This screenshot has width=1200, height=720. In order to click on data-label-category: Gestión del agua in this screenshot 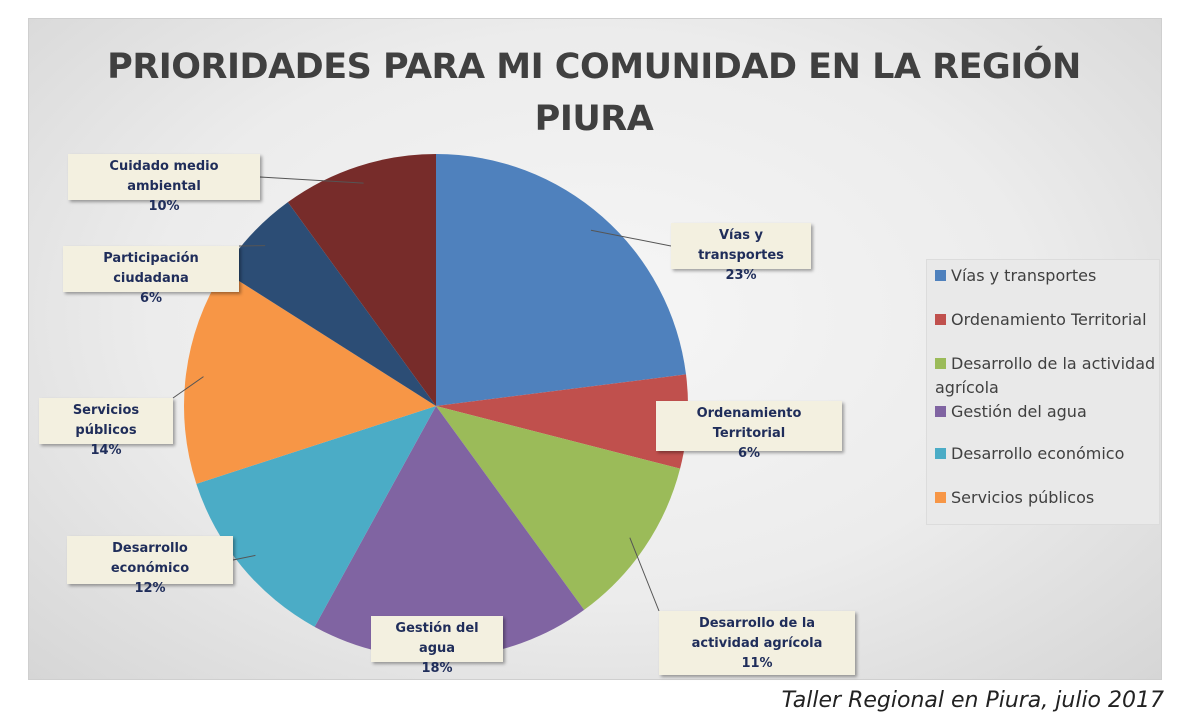, I will do `click(437, 638)`.